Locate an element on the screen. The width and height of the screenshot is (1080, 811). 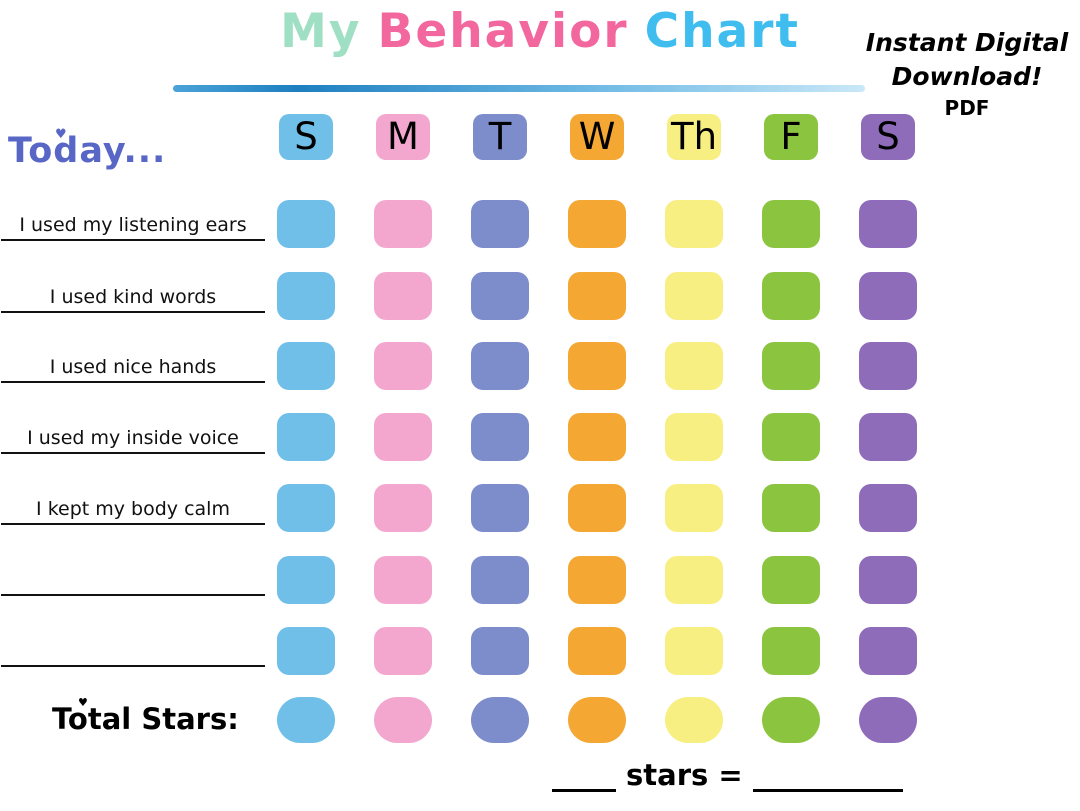
title-my: My is located at coordinates (321, 31).